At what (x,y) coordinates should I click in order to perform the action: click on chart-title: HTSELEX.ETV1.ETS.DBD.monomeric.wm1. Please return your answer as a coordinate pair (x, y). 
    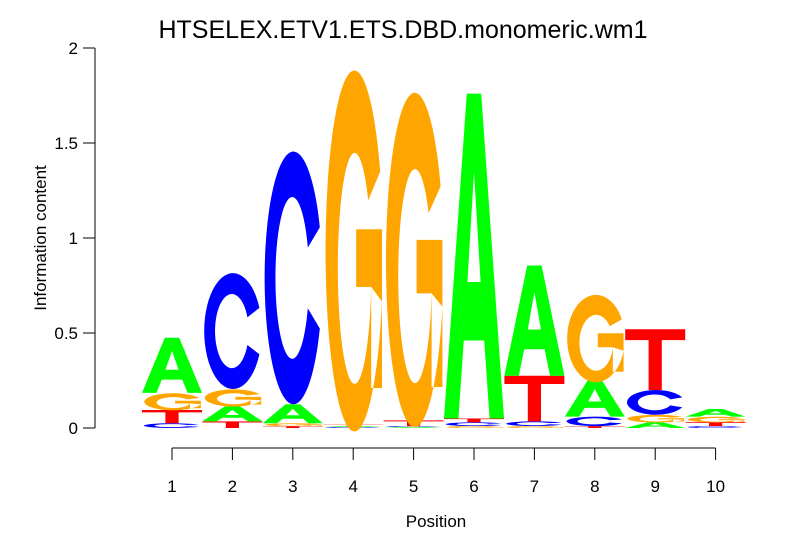
    Looking at the image, I should click on (402, 30).